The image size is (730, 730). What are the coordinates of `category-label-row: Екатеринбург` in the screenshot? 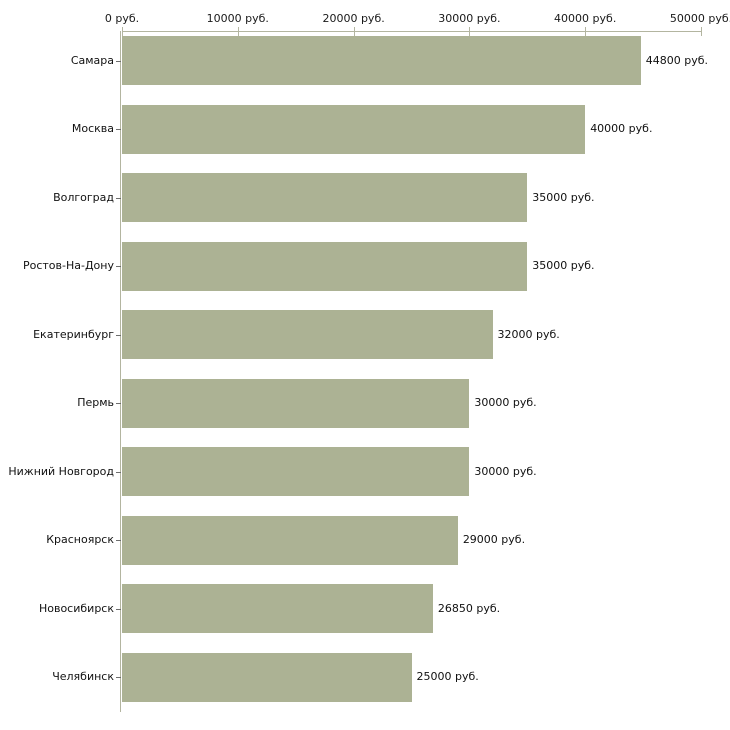 It's located at (57, 335).